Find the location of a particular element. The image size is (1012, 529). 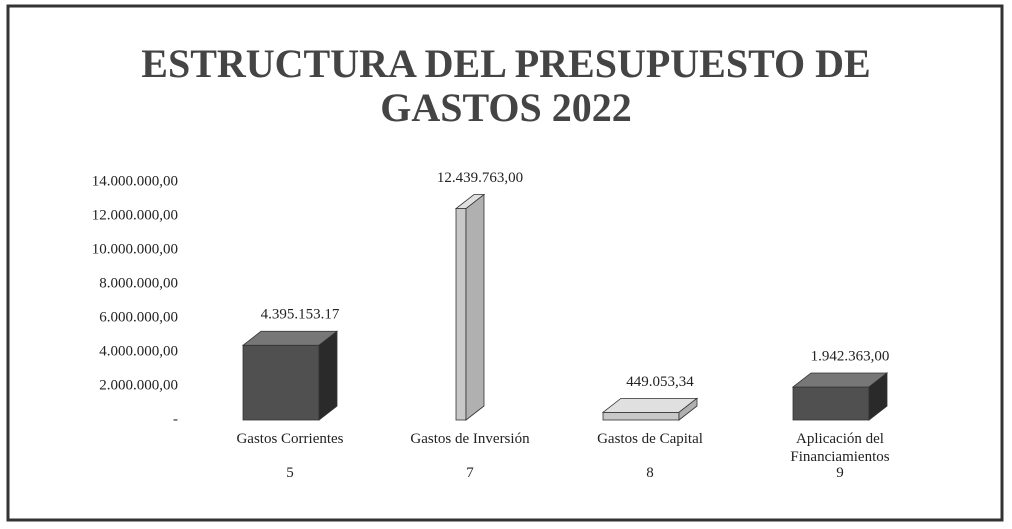

x-tick-label: Gastos de Inversión is located at coordinates (470, 439).